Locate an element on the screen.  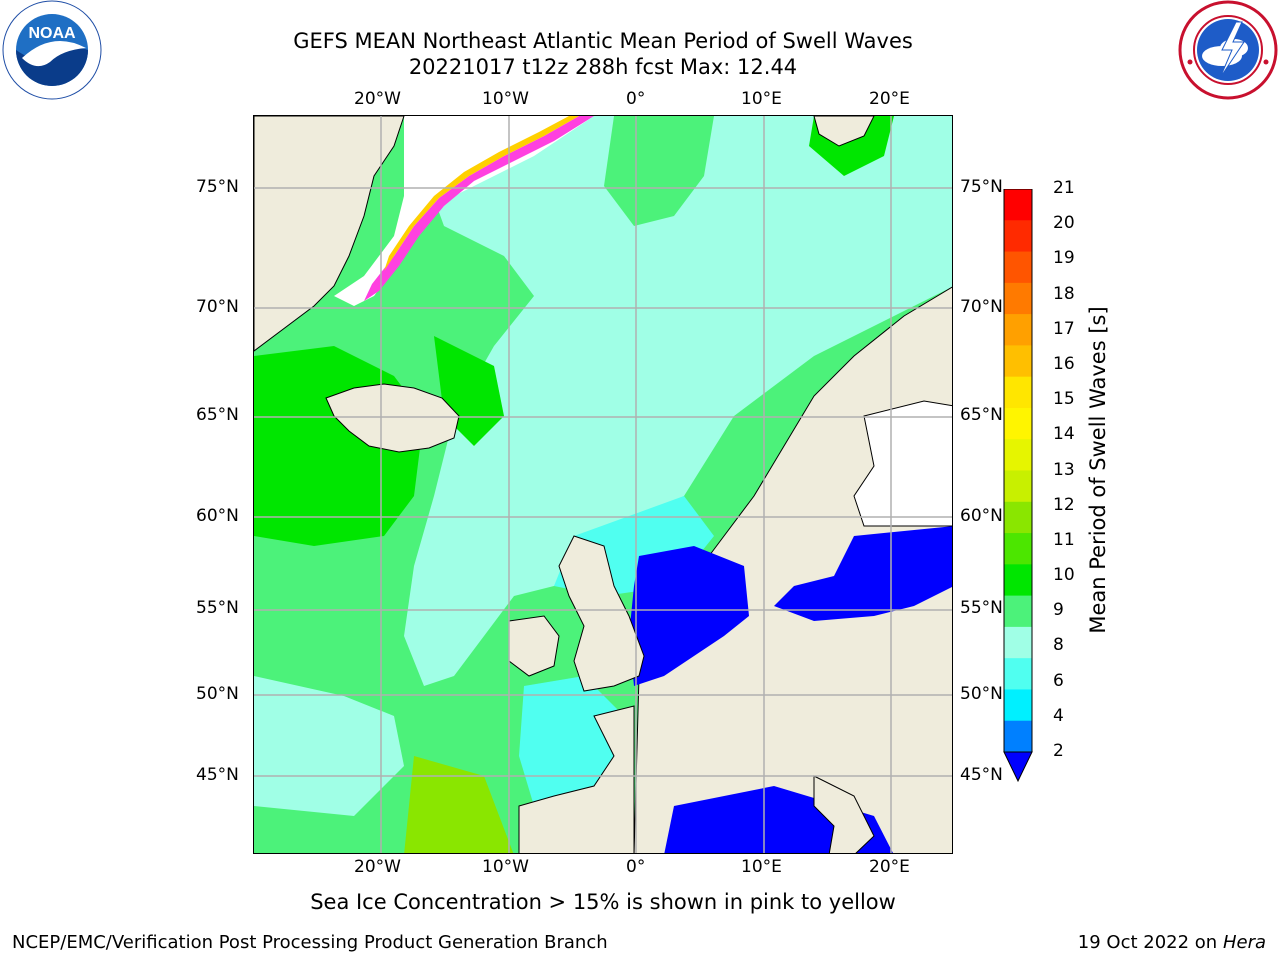
colorbar-tick-label: 14 is located at coordinates (1064, 434).